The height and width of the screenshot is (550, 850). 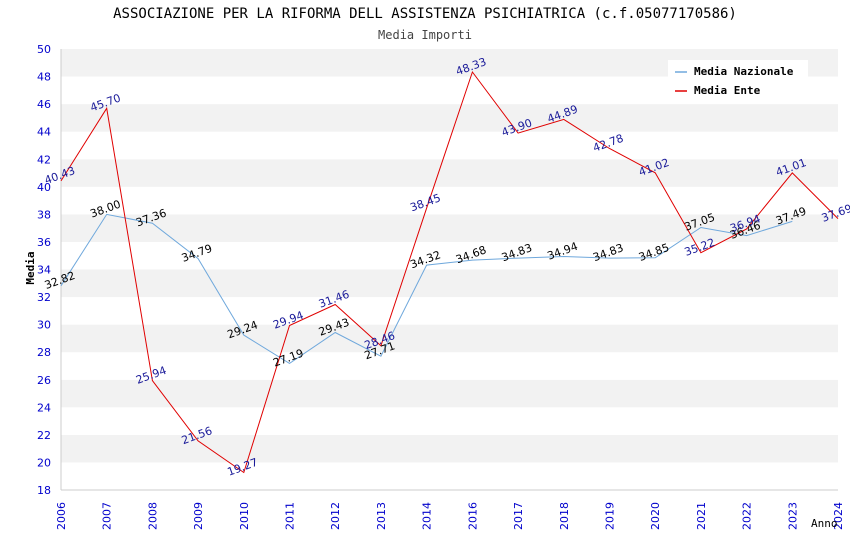 I want to click on x-tick-label: 2007, so click(x=107, y=516).